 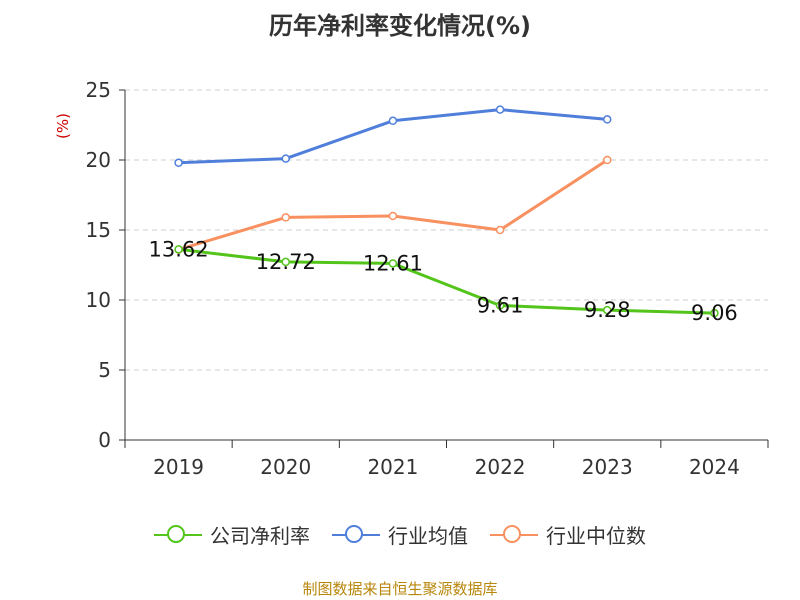 I want to click on x-tick-label: 2020, so click(x=285, y=467).